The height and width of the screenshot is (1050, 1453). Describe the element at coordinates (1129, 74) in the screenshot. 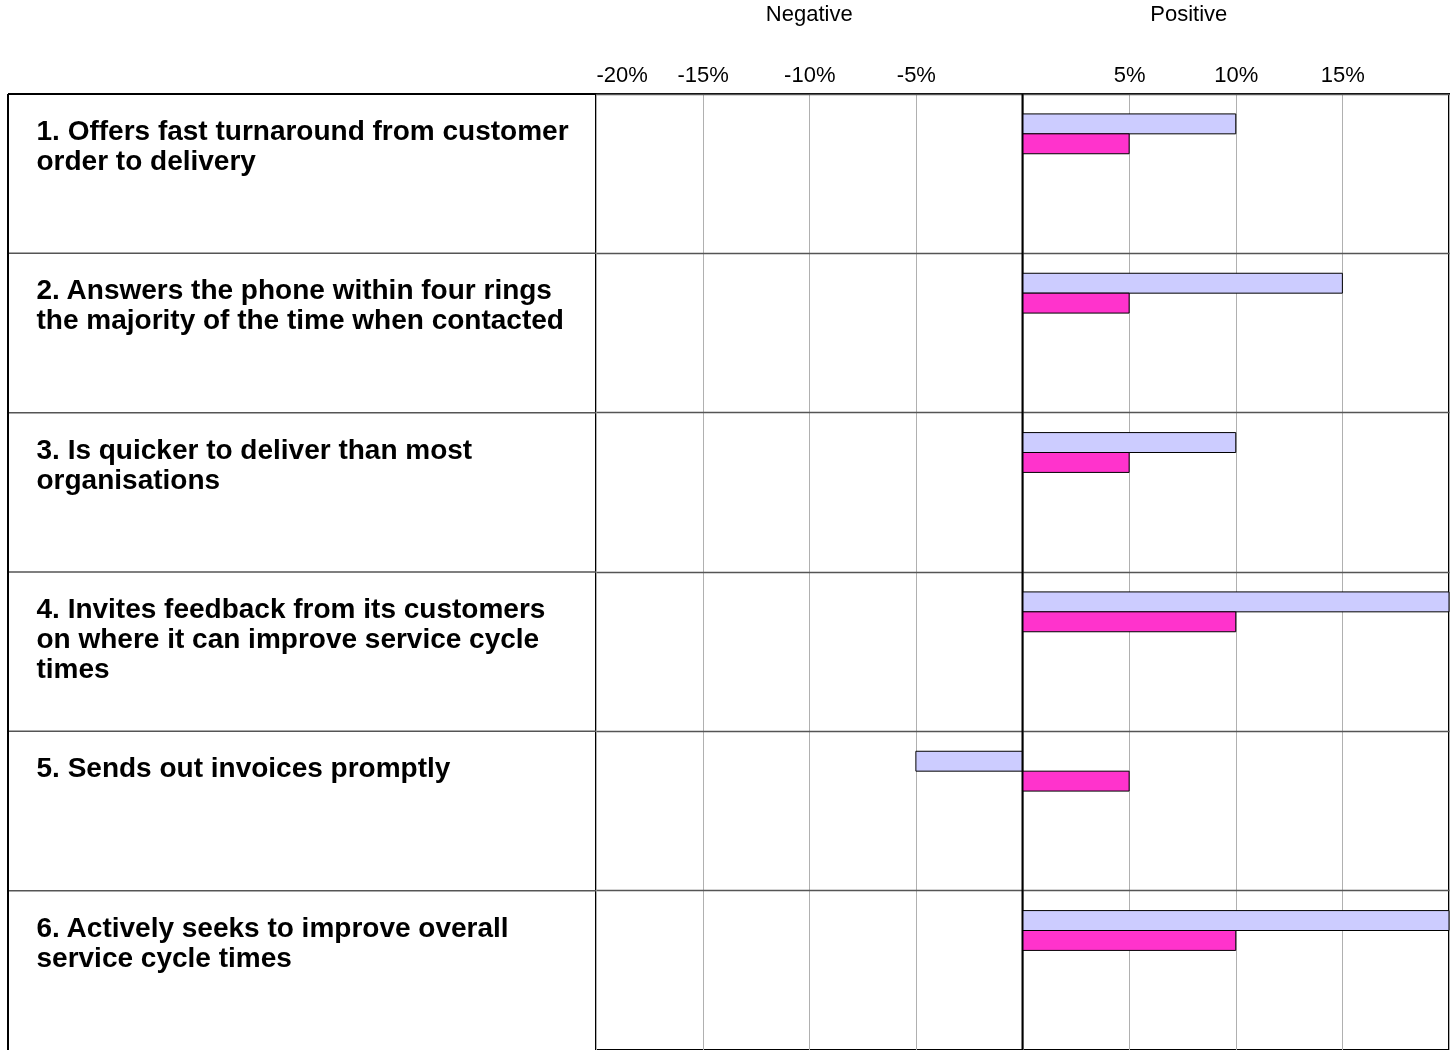

I see `x-tick-label: 5%` at that location.